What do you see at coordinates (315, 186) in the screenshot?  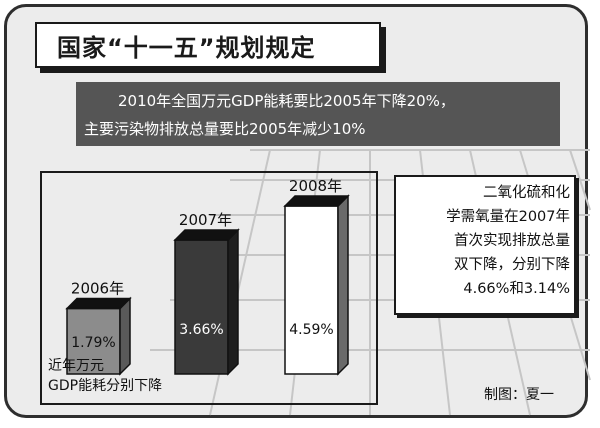 I see `bar-year-label-3: 2008年` at bounding box center [315, 186].